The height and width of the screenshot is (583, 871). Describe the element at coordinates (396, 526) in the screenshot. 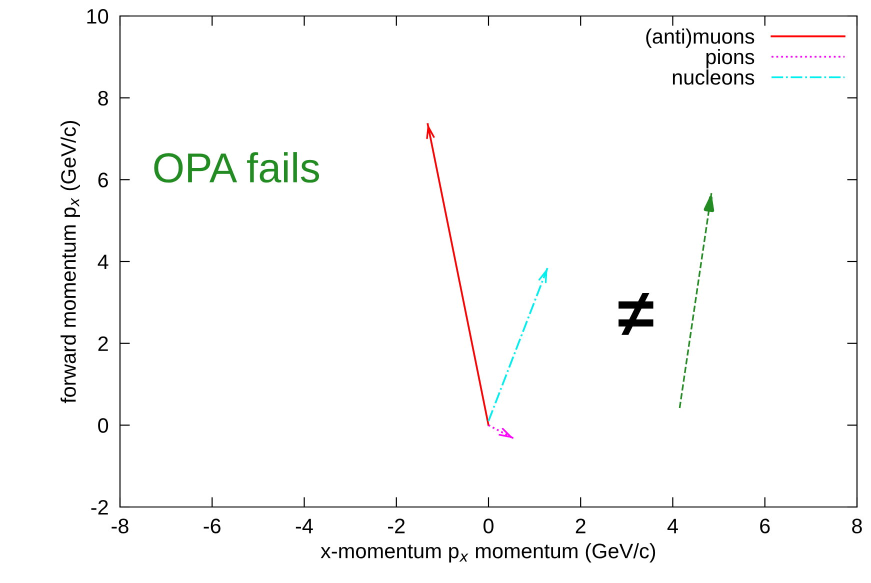

I see `x-tick-label: -2` at that location.